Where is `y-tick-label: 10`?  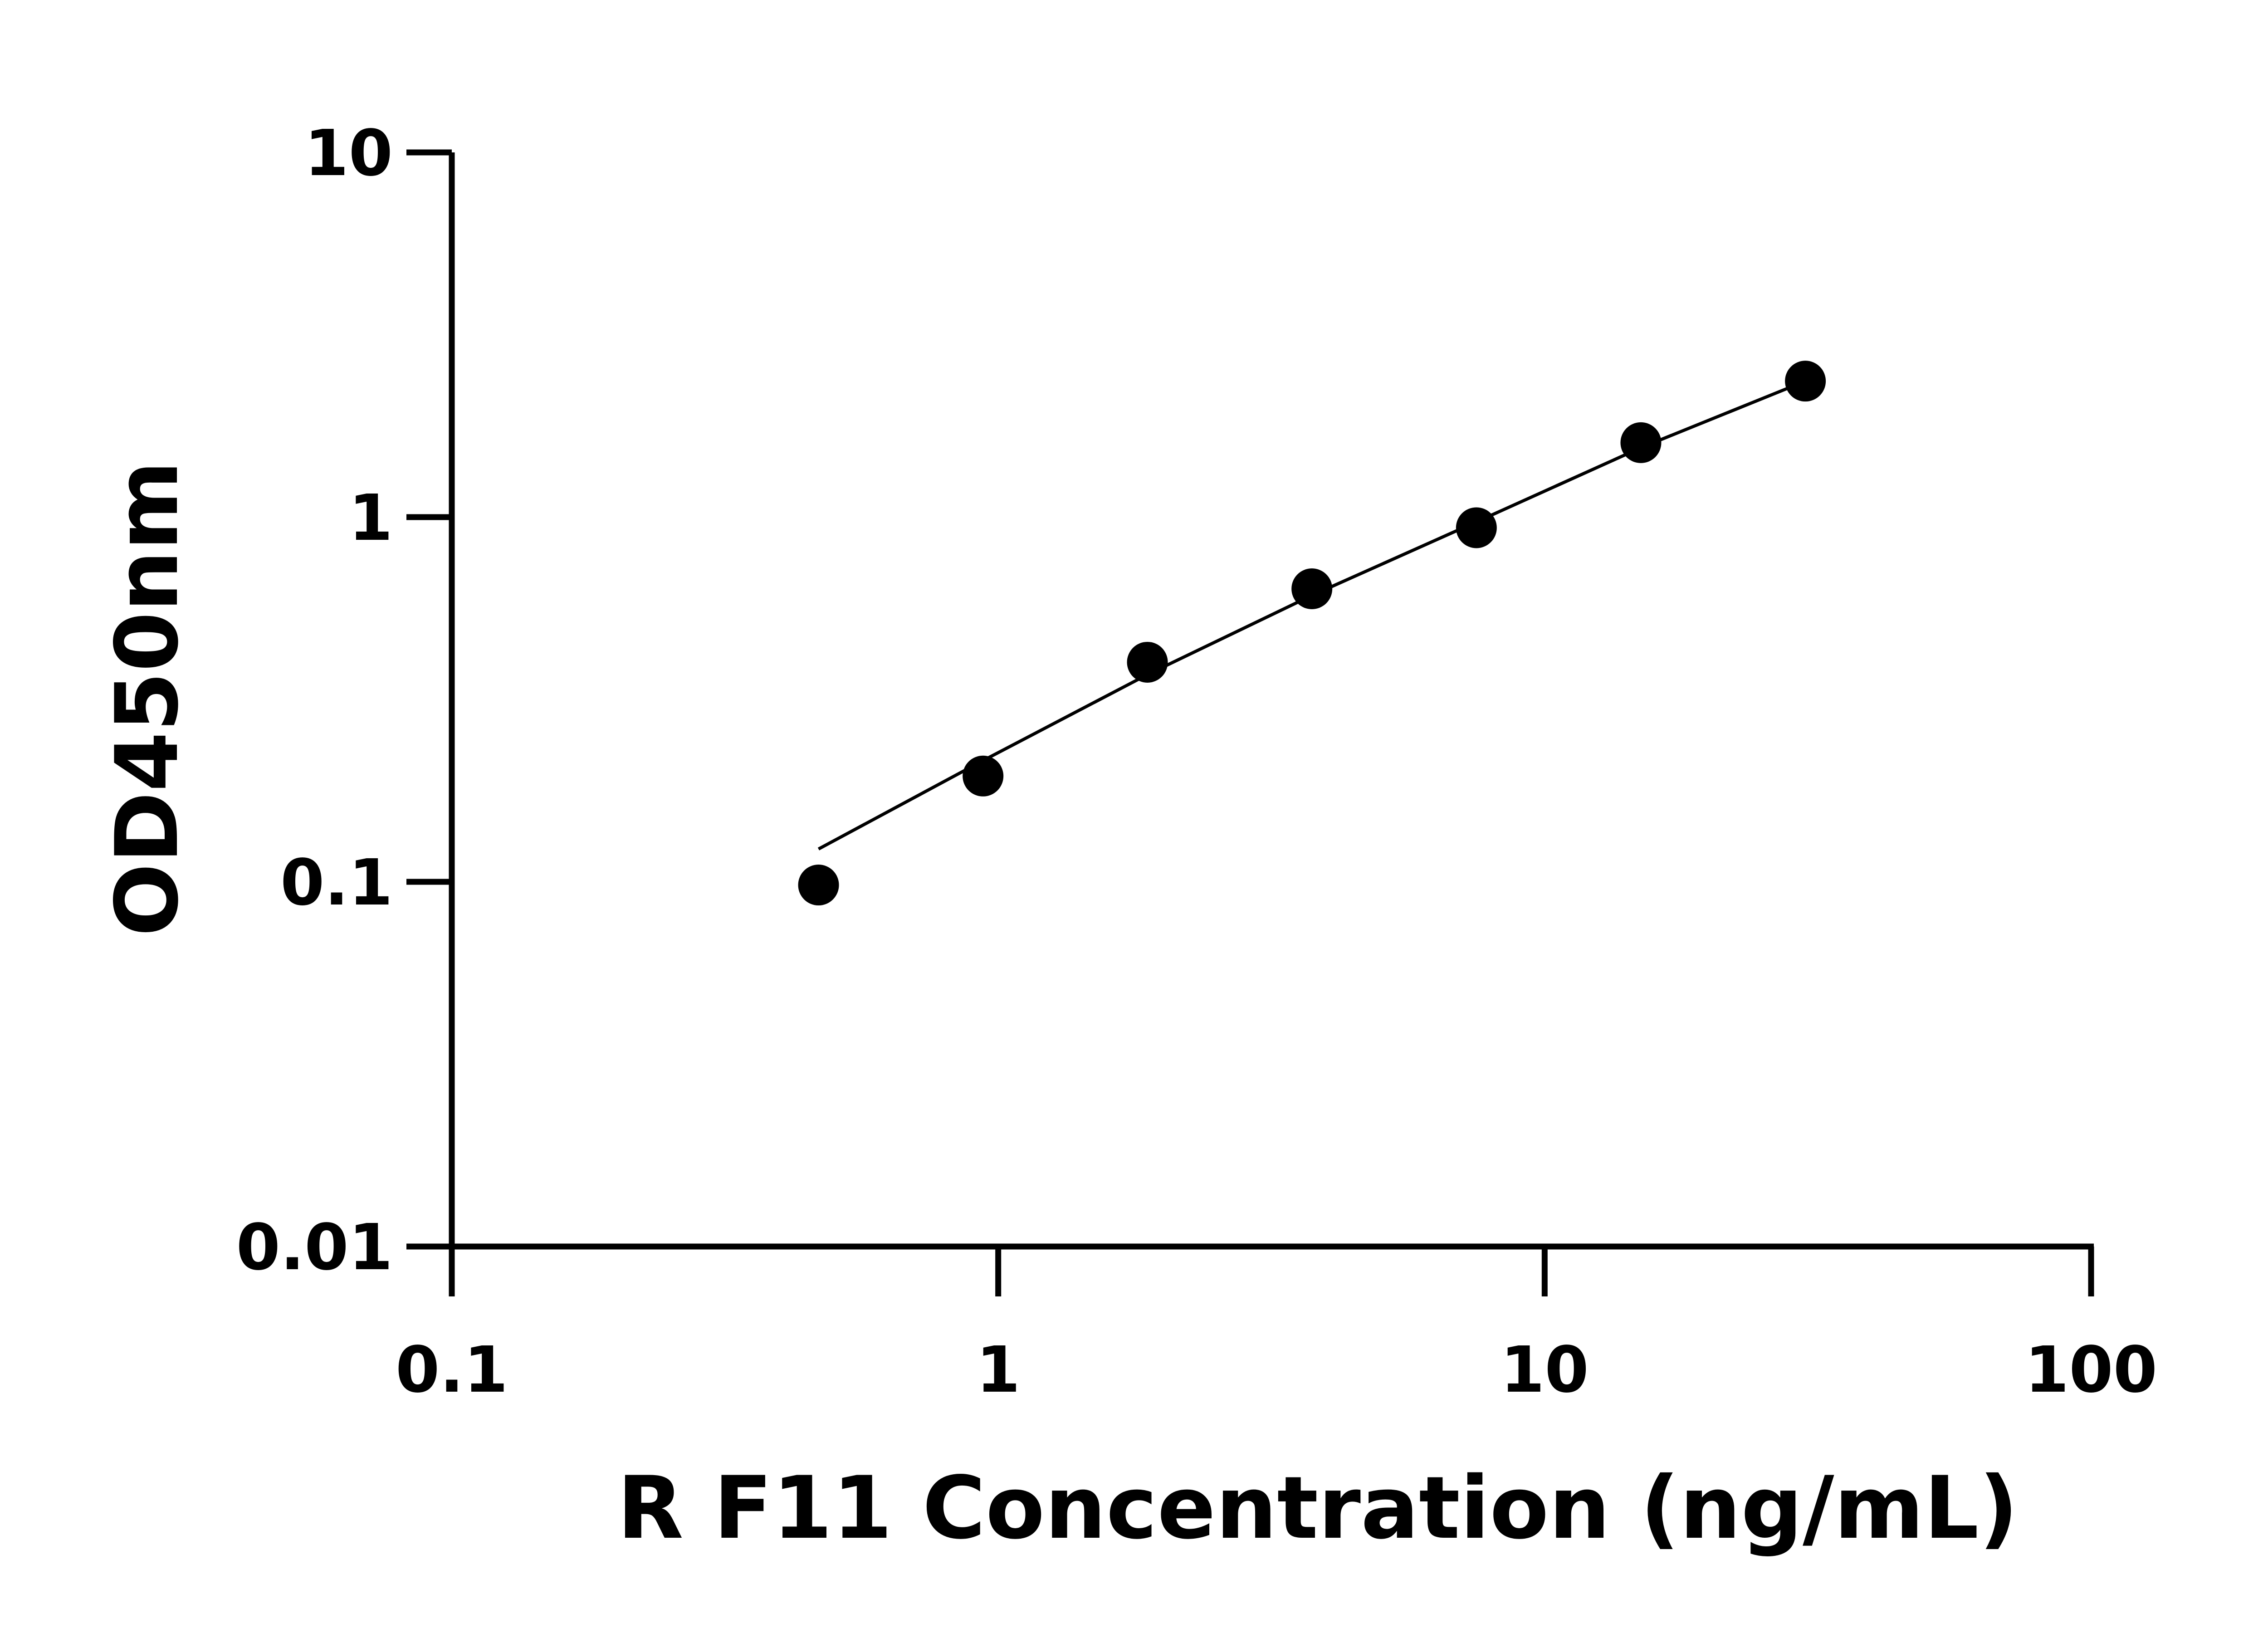
y-tick-label: 10 is located at coordinates (349, 154).